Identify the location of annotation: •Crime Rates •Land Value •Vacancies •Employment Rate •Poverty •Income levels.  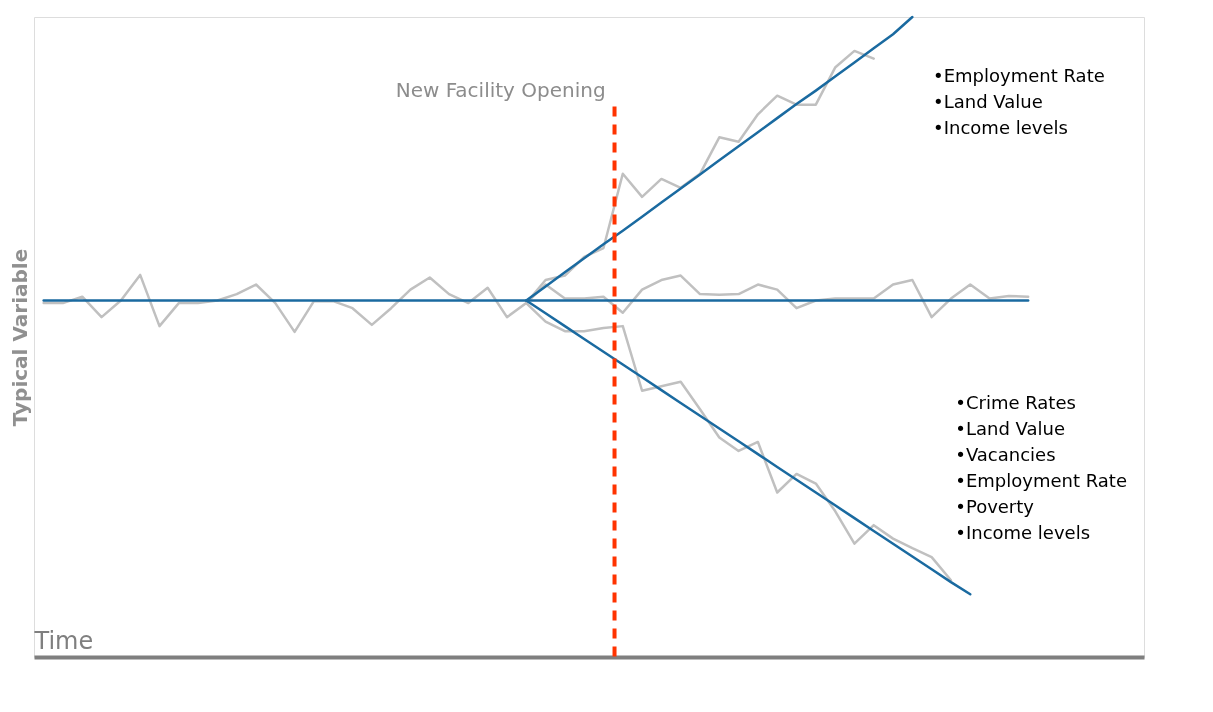
(1041, 467).